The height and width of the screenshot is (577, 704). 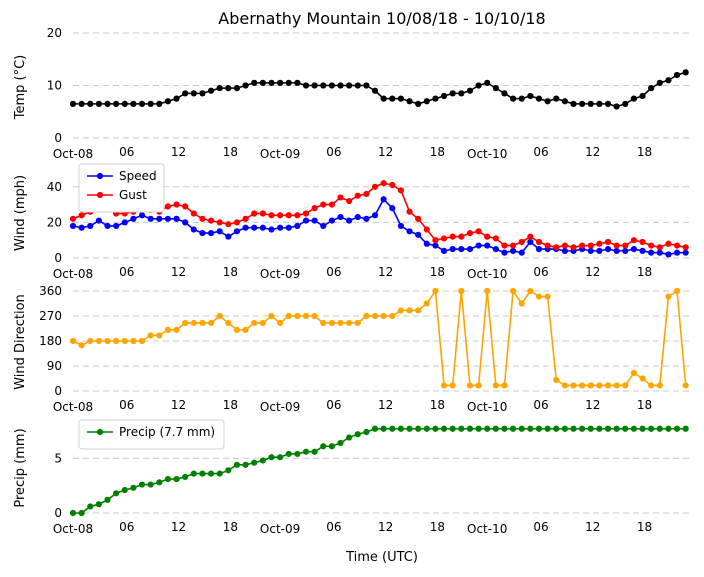 What do you see at coordinates (280, 274) in the screenshot?
I see `x-tick-label: Oct-09` at bounding box center [280, 274].